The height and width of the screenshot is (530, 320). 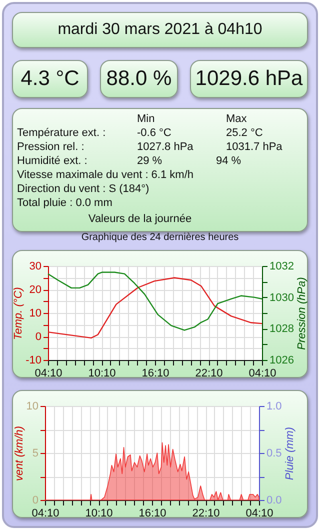 What do you see at coordinates (160, 30) in the screenshot?
I see `text: mardi 30 mars 2021 à 04h10` at bounding box center [160, 30].